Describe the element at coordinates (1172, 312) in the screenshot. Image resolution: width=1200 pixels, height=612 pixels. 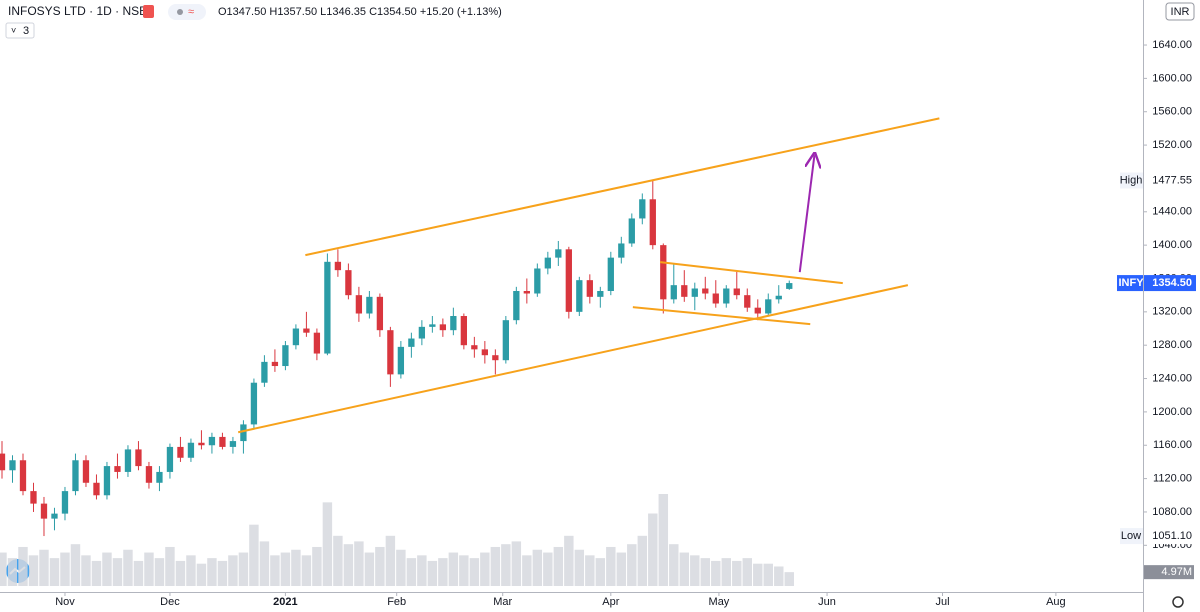
I see `y-tick-label: 1320.00` at that location.